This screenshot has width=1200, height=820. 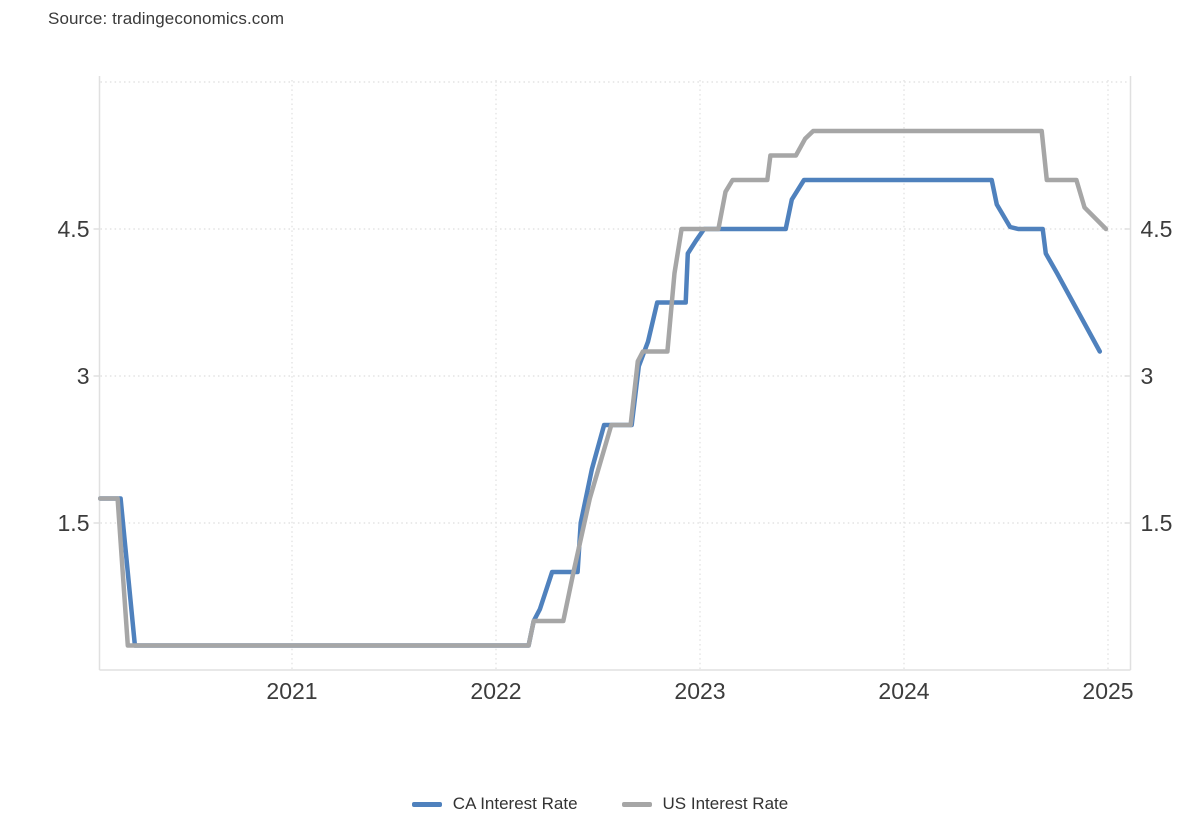 I want to click on svg-text: 2024, so click(x=903, y=691).